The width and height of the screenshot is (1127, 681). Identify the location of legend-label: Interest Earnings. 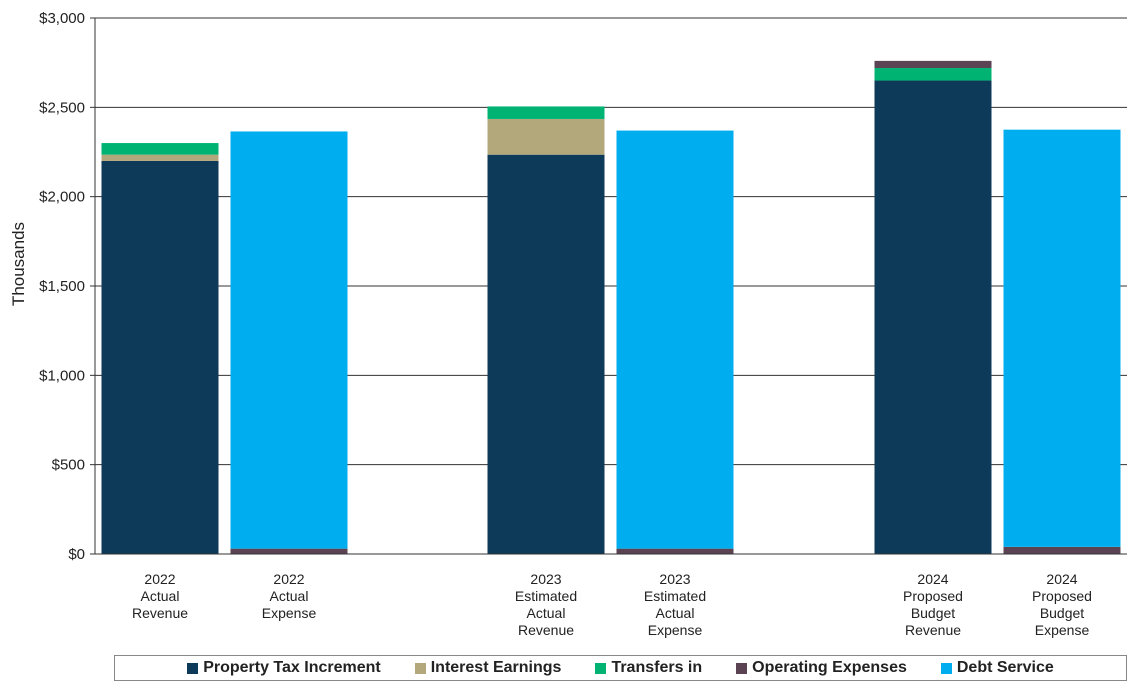
(496, 667).